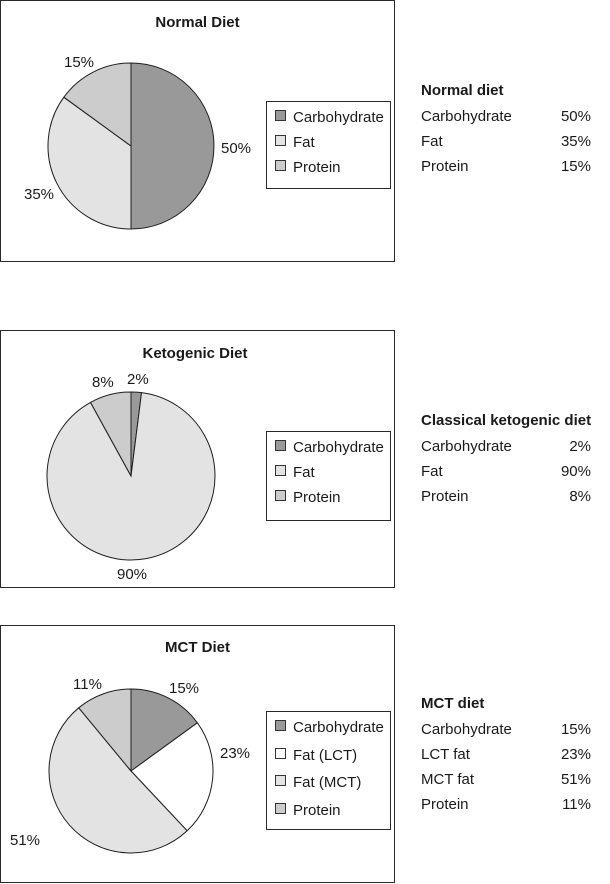 The height and width of the screenshot is (884, 610). Describe the element at coordinates (453, 703) in the screenshot. I see `table-heading: MCT diet` at that location.